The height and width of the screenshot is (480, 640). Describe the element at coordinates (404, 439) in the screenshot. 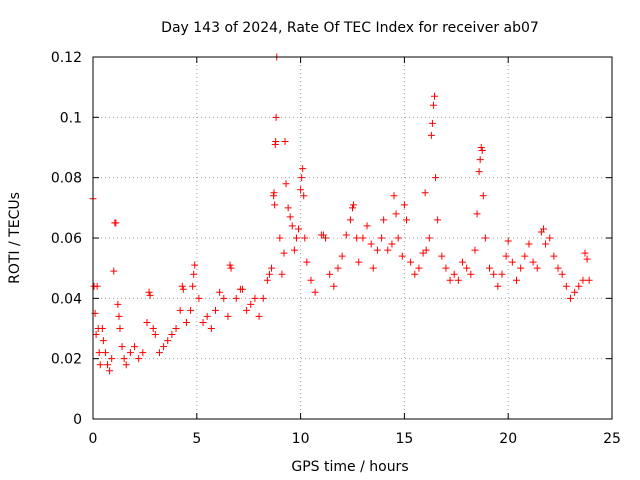

I see `x-tick-label: 15` at that location.